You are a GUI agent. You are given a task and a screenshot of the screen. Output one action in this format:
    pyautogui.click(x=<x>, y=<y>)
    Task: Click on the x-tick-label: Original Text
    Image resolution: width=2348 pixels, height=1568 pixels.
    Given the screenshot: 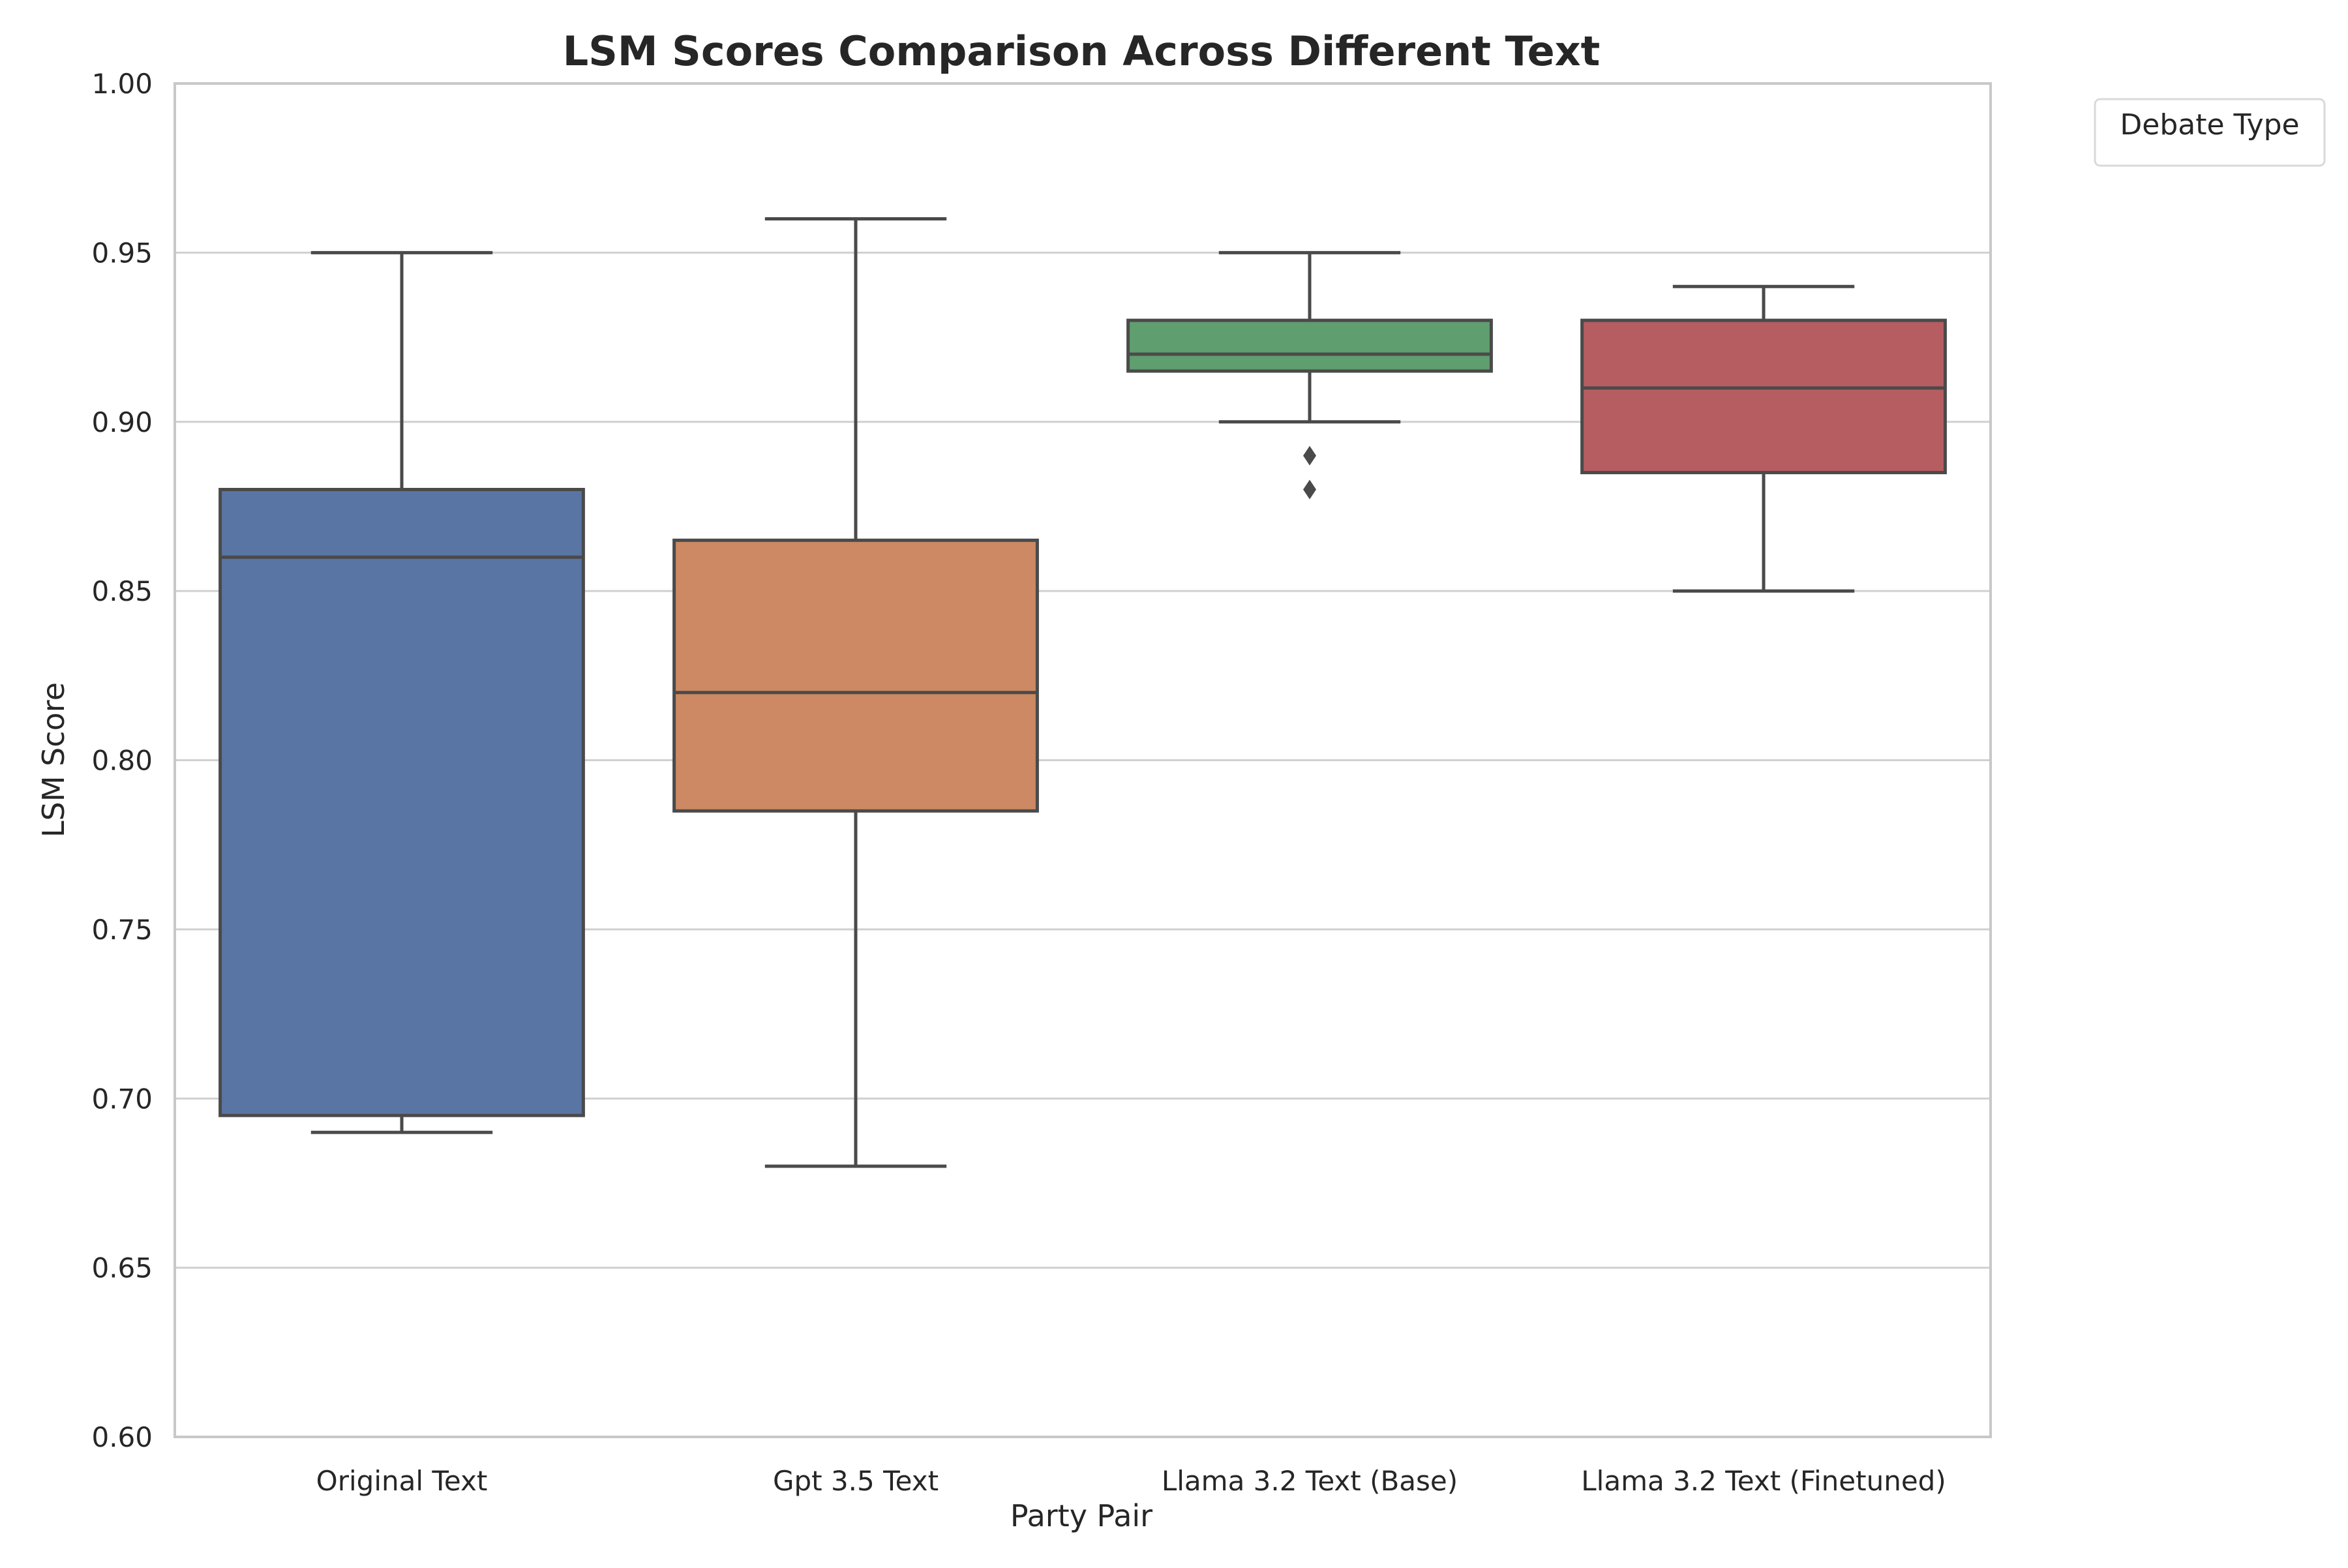 What is the action you would take?
    pyautogui.click(x=402, y=1481)
    